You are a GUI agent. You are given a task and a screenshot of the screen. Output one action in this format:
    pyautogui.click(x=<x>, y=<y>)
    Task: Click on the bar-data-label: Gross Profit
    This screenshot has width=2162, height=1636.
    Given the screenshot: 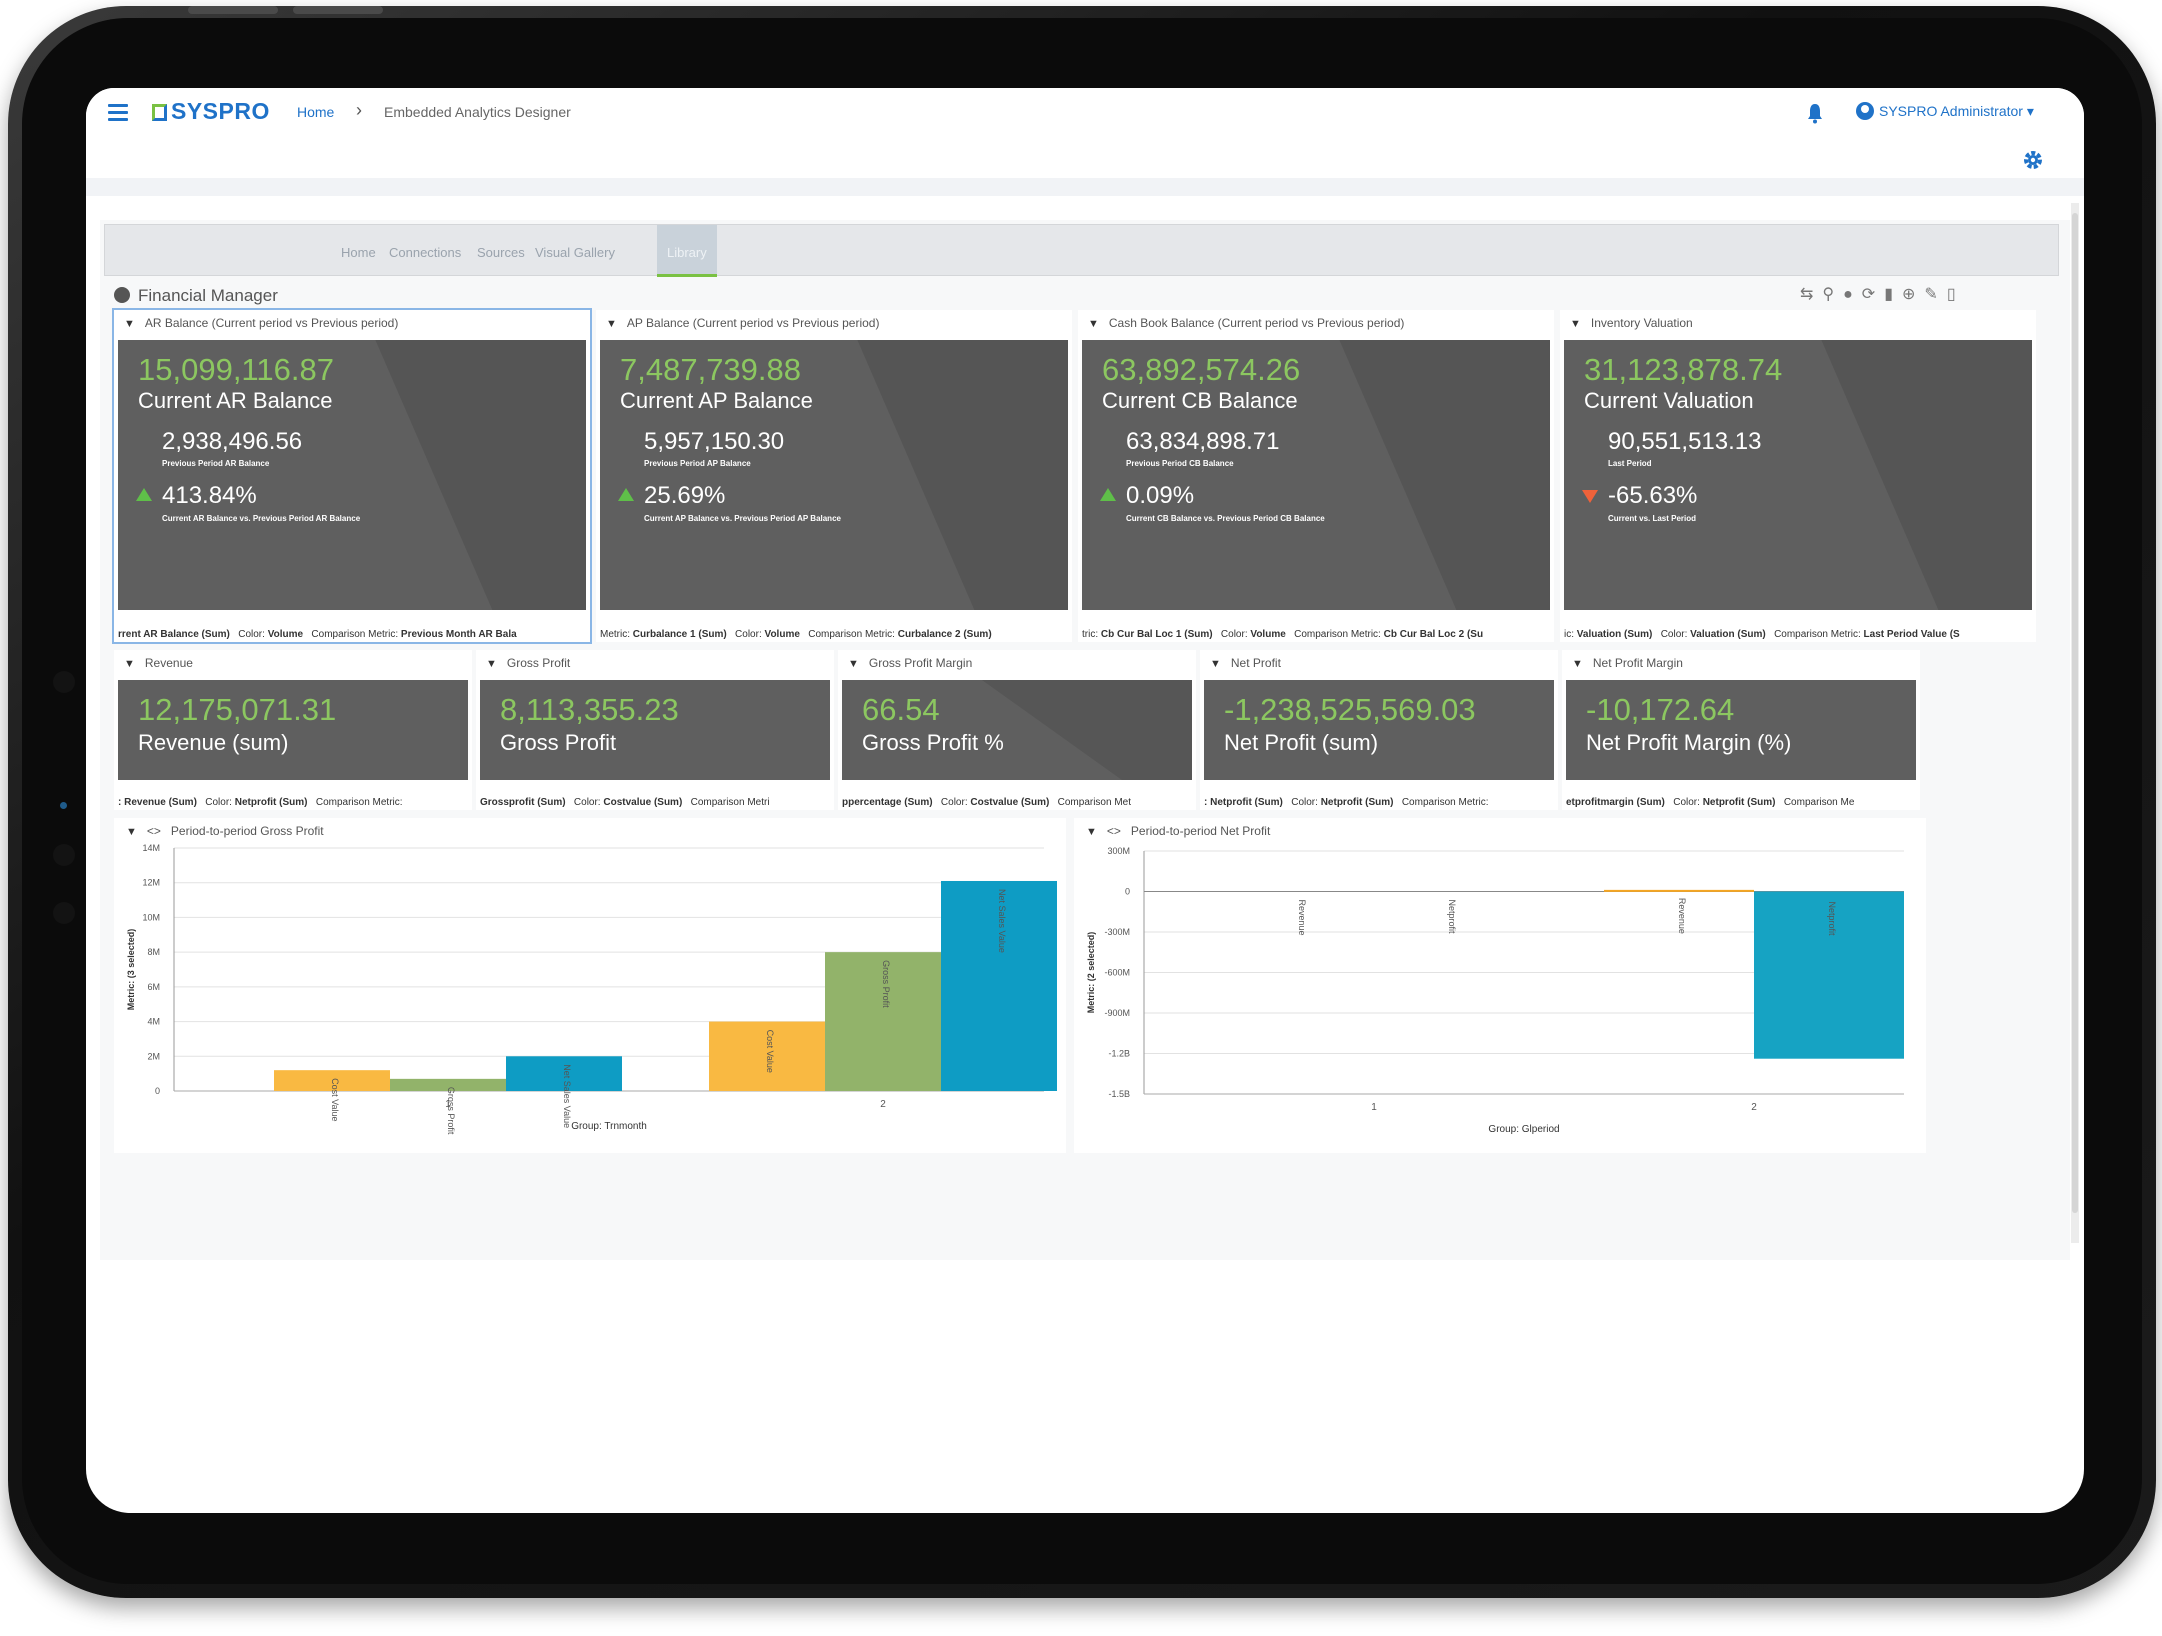 What is the action you would take?
    pyautogui.click(x=451, y=1111)
    